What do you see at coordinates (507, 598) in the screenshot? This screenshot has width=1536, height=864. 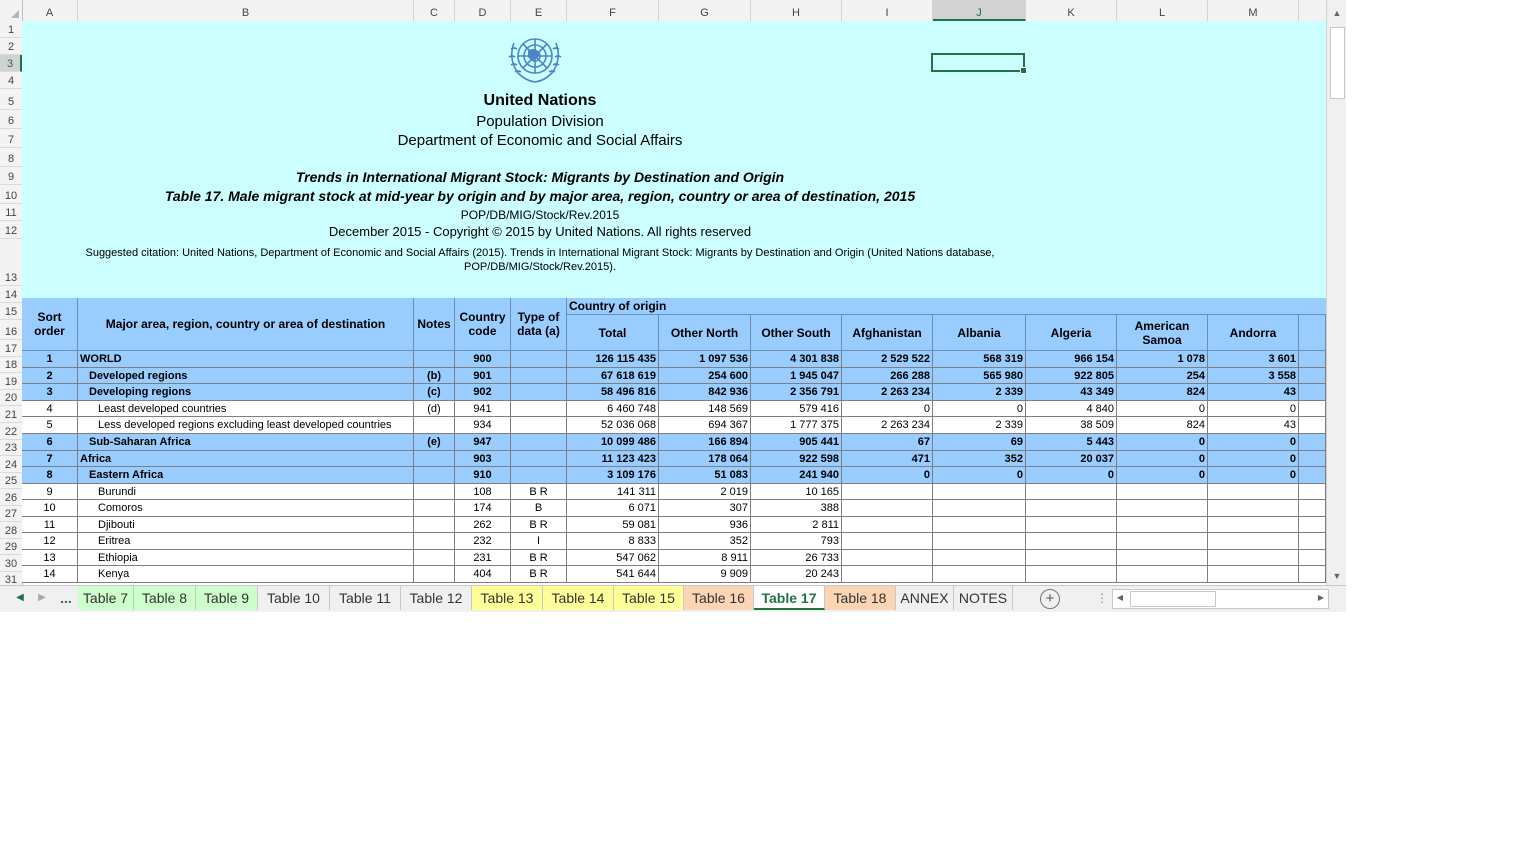 I see `sheet-tab-table-13: Table 13` at bounding box center [507, 598].